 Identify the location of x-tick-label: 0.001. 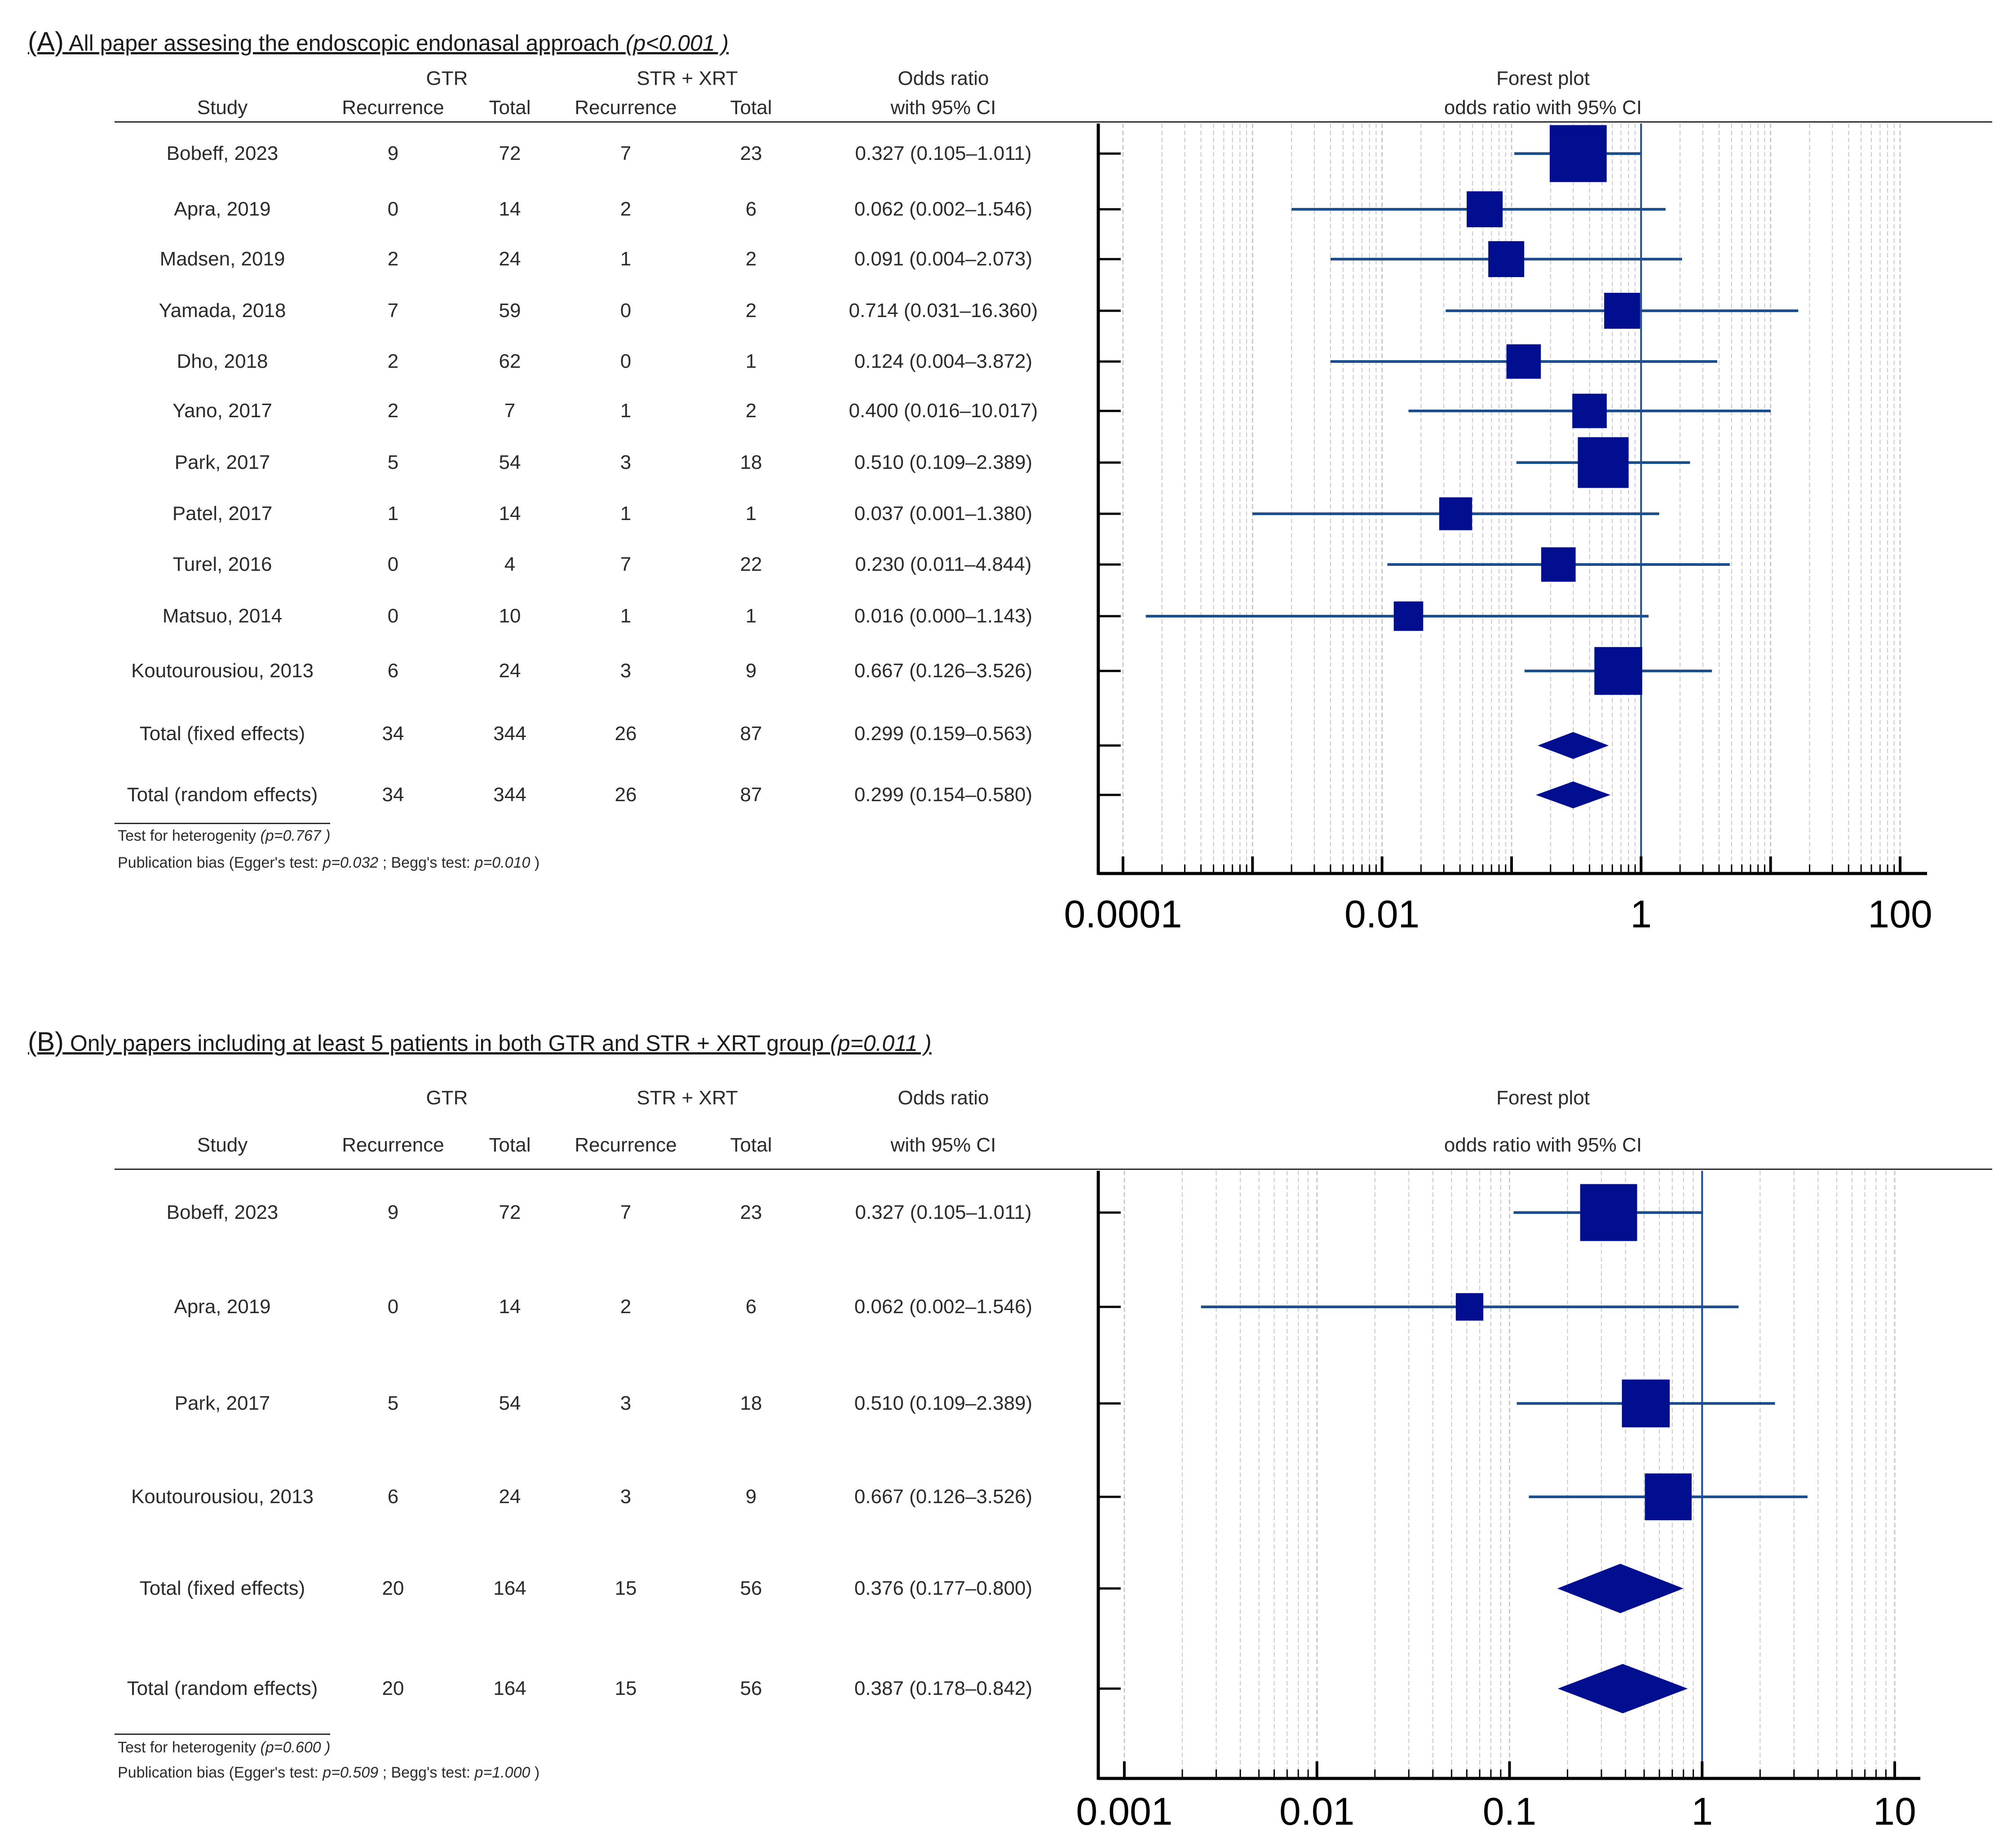
(1124, 1811).